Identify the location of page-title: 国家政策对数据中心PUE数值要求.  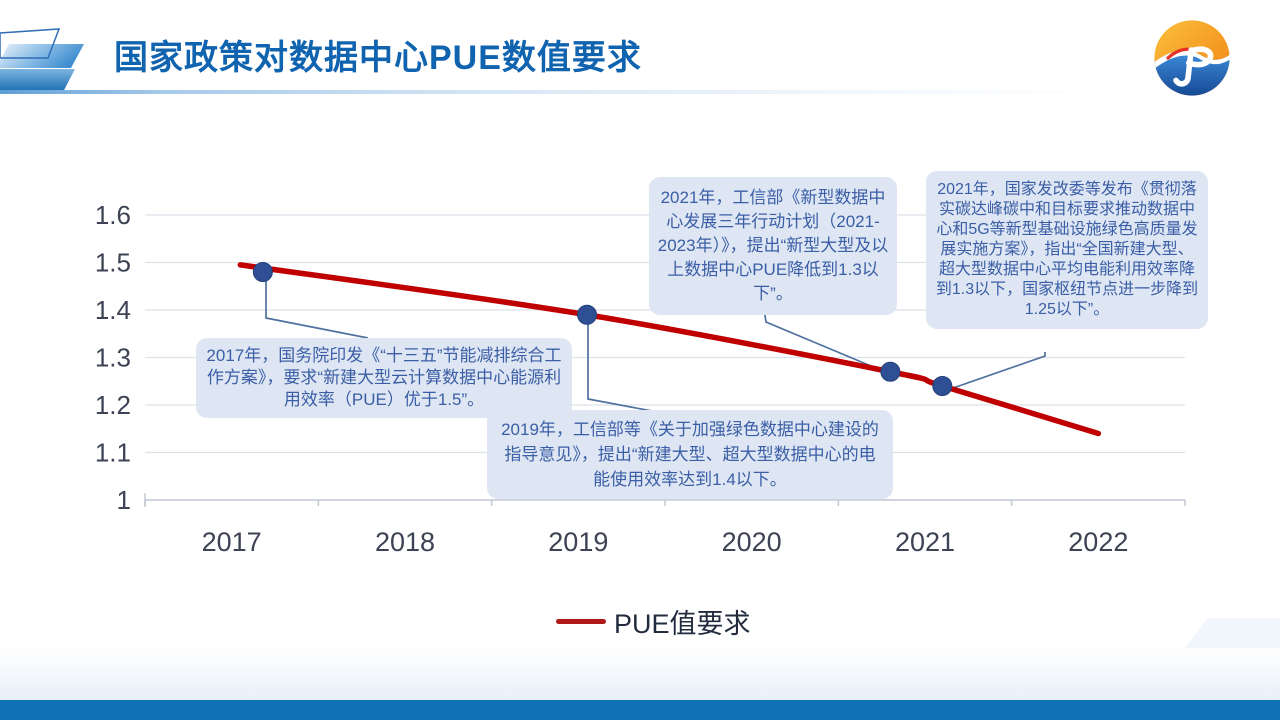
(378, 58).